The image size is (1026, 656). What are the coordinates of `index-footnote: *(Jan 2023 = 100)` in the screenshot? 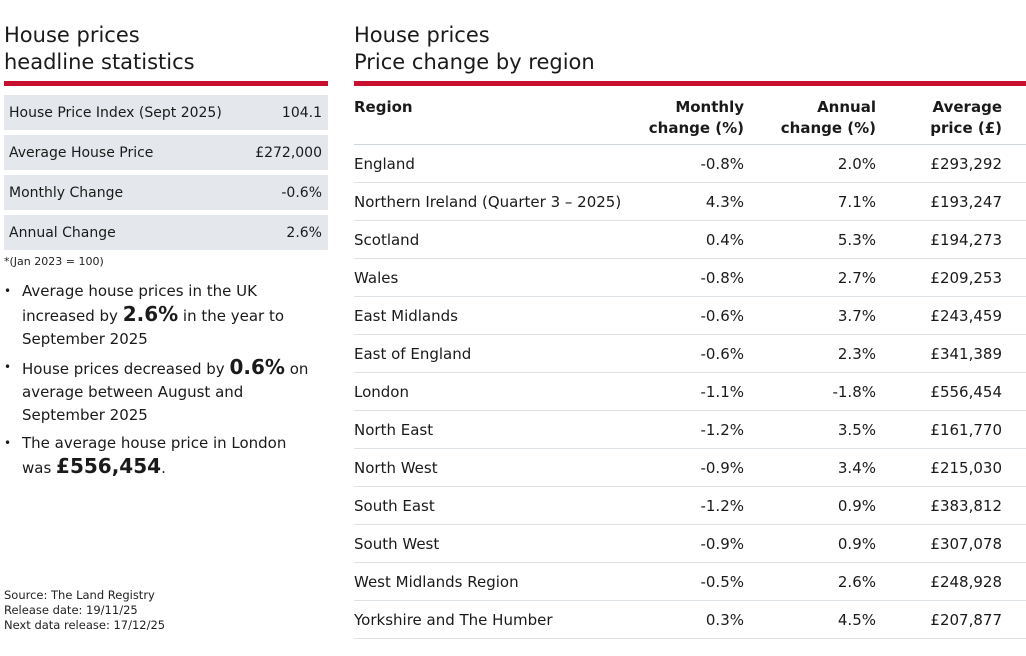 It's located at (54, 261).